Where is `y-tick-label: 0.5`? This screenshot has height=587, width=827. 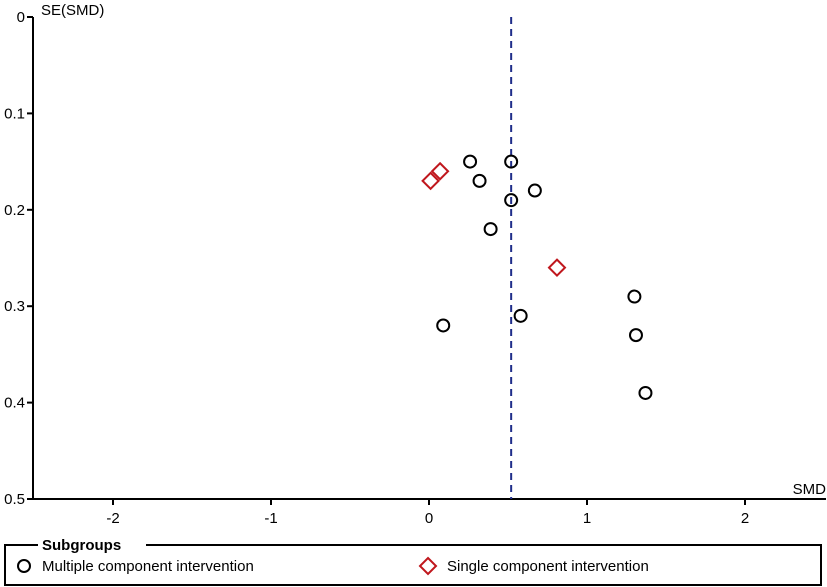
y-tick-label: 0.5 is located at coordinates (14, 499).